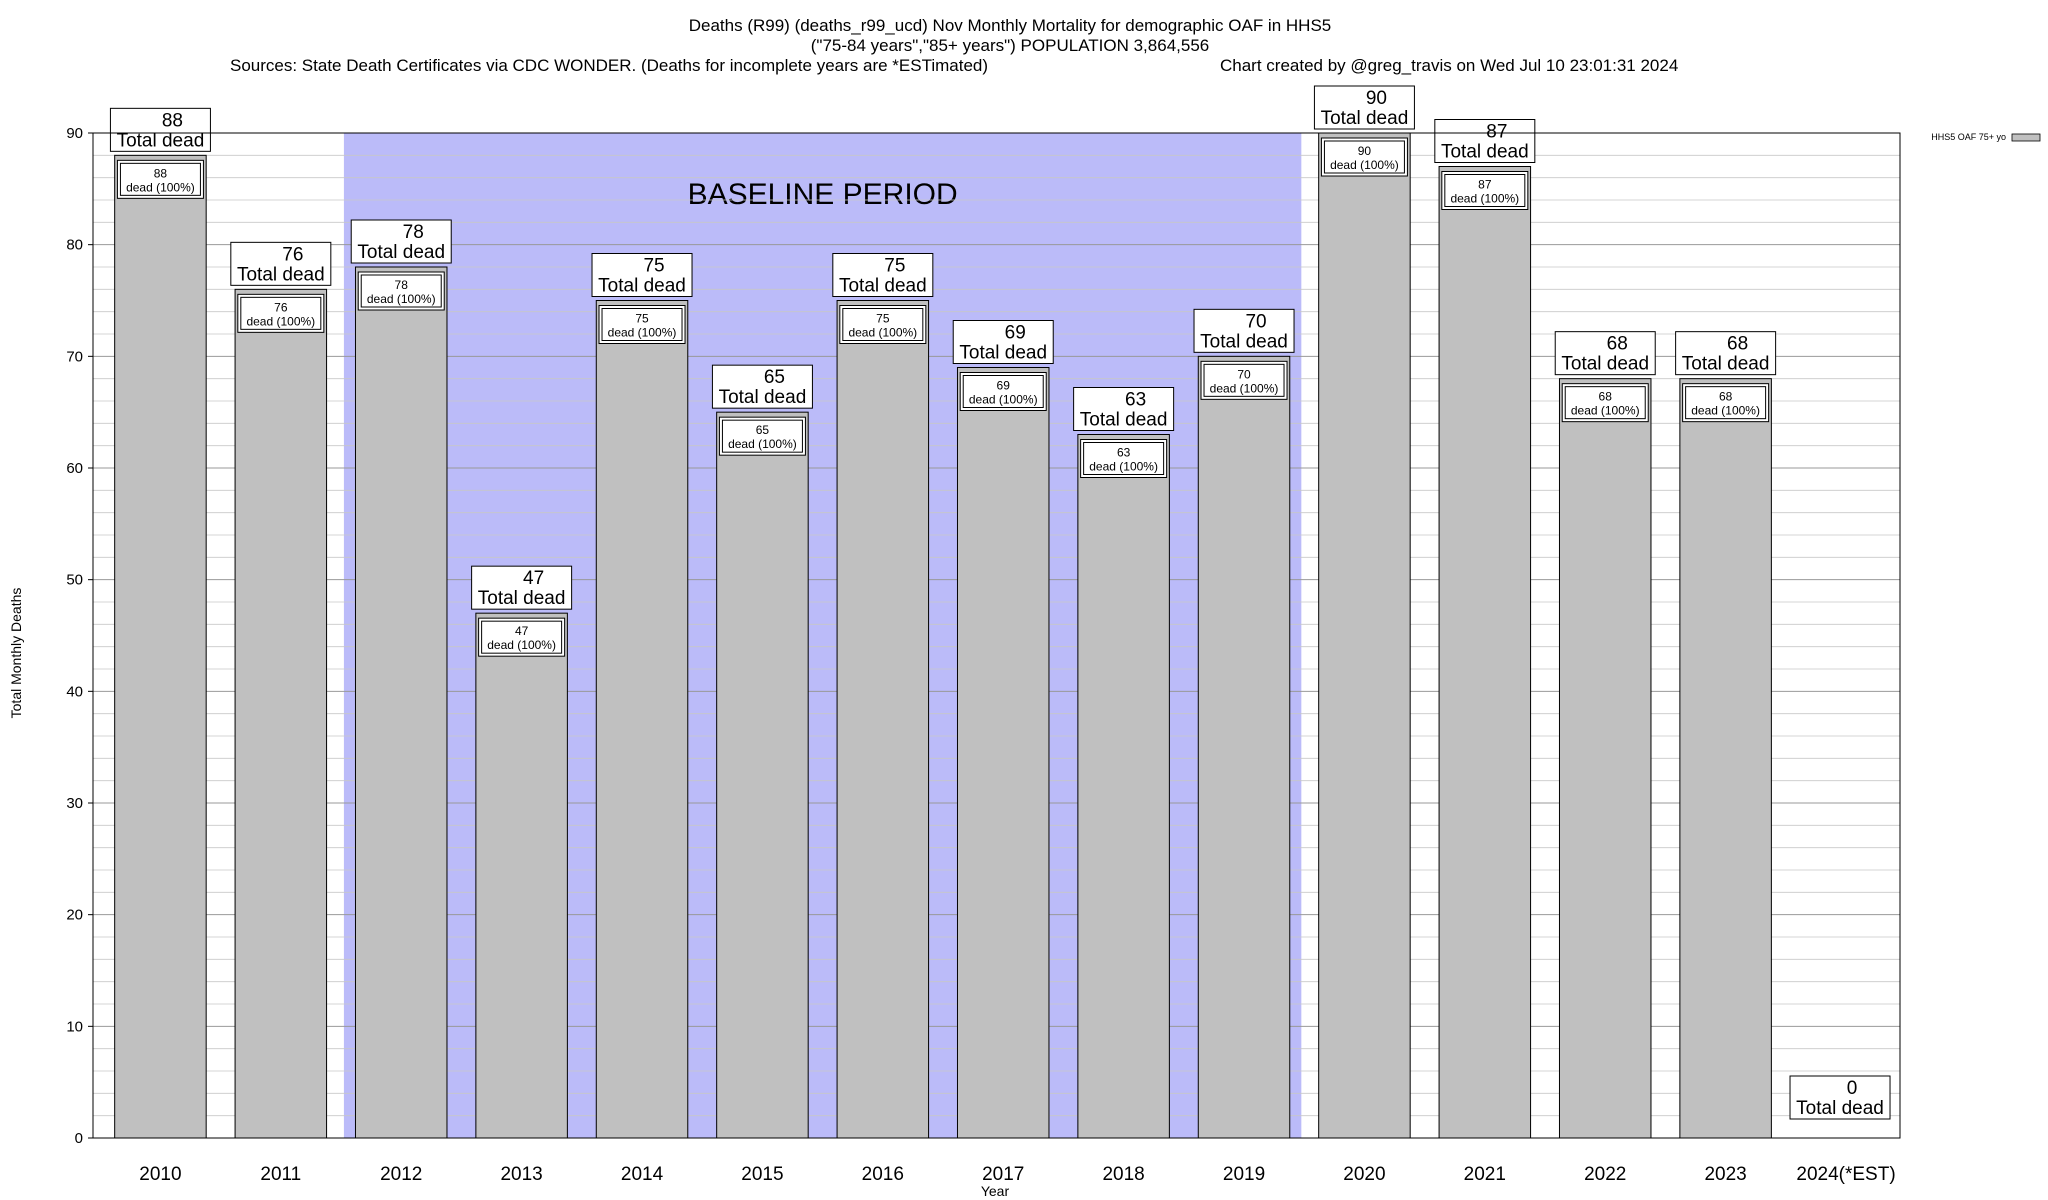 This screenshot has width=2048, height=1200. Describe the element at coordinates (74, 468) in the screenshot. I see `y-tick-label: 60` at that location.